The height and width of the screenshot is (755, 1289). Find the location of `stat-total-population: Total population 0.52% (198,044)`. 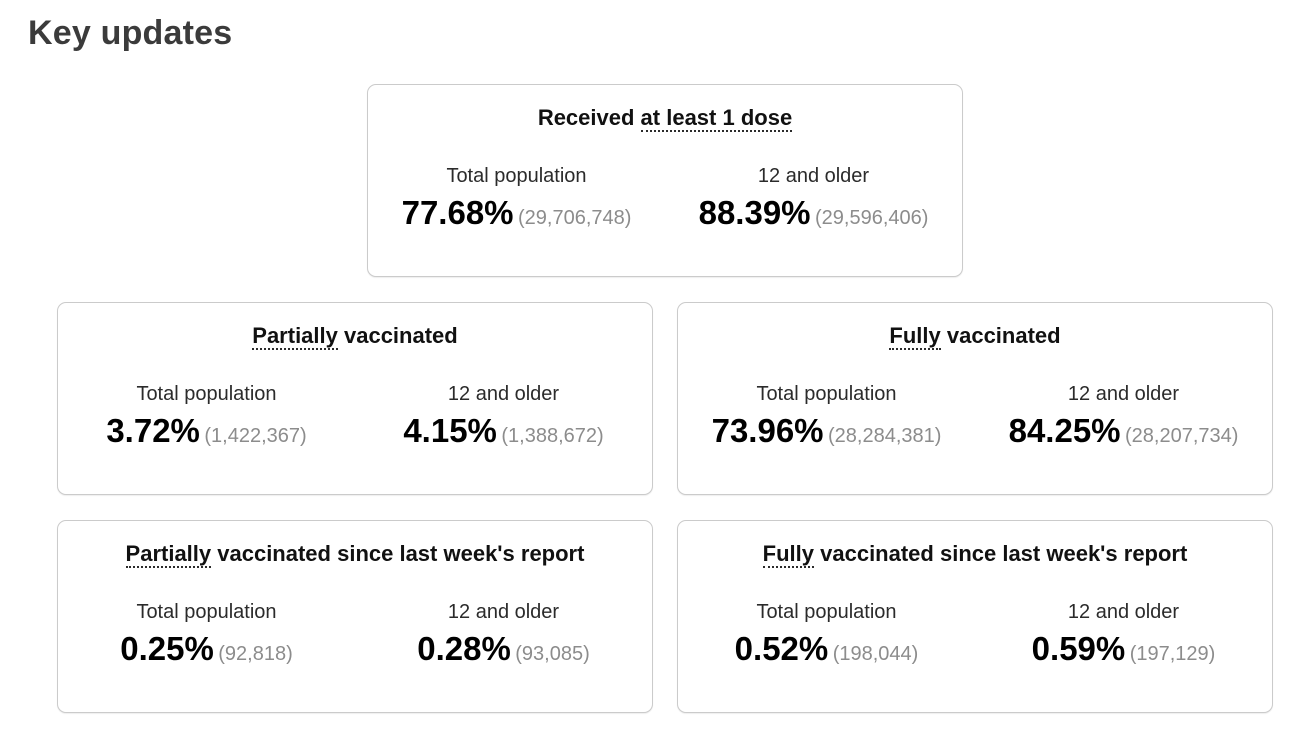

stat-total-population: Total population 0.52% (198,044) is located at coordinates (826, 634).